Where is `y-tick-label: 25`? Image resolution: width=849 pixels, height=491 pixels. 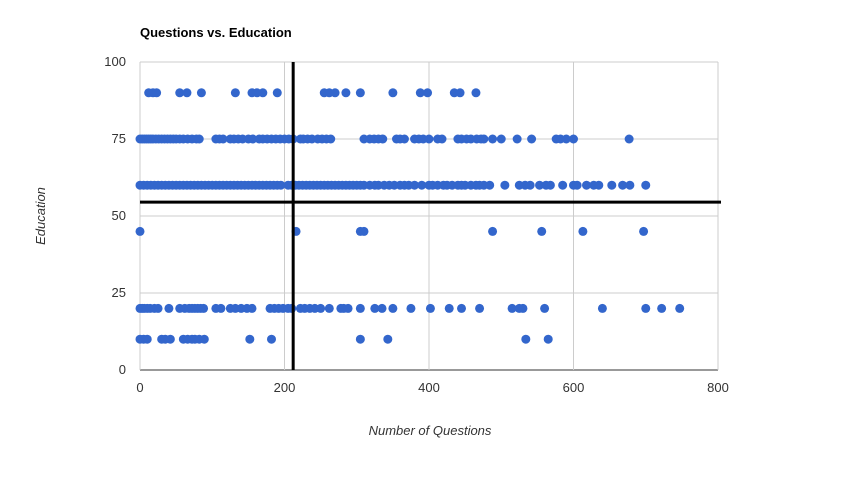
y-tick-label: 25 is located at coordinates (119, 292).